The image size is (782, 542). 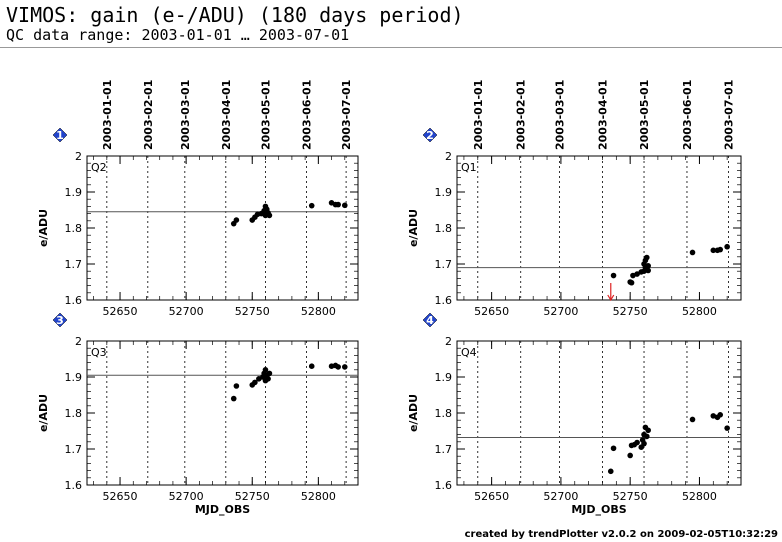 What do you see at coordinates (469, 352) in the screenshot?
I see `panel-label: Q4` at bounding box center [469, 352].